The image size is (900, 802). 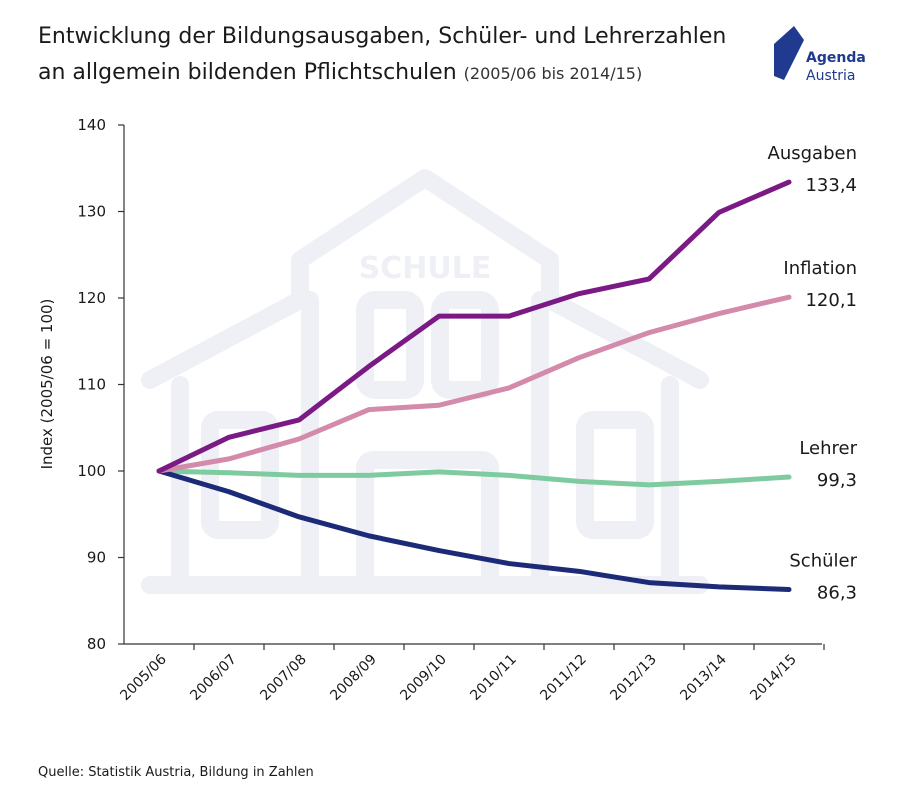 What do you see at coordinates (143, 677) in the screenshot?
I see `x-tick-label: 2005/06` at bounding box center [143, 677].